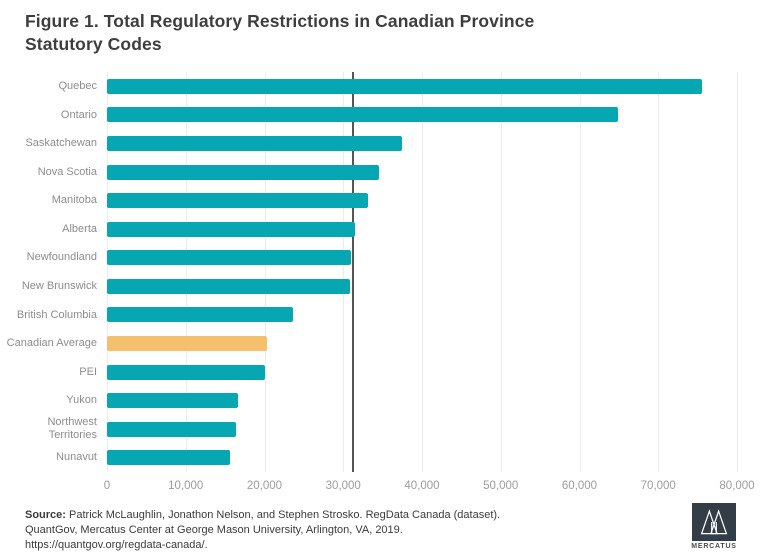  Describe the element at coordinates (363, 115) in the screenshot. I see `bar-ontario` at that location.